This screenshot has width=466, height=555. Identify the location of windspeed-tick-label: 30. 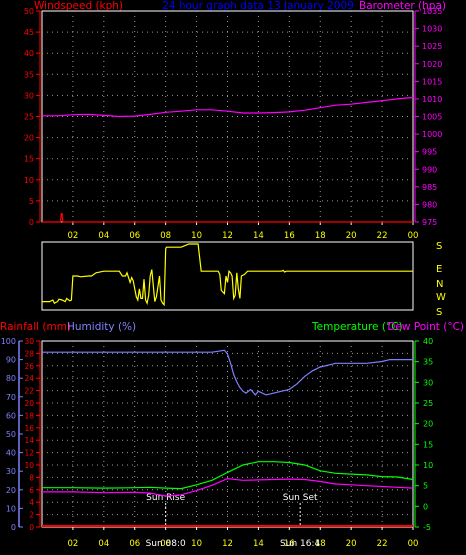
(29, 95).